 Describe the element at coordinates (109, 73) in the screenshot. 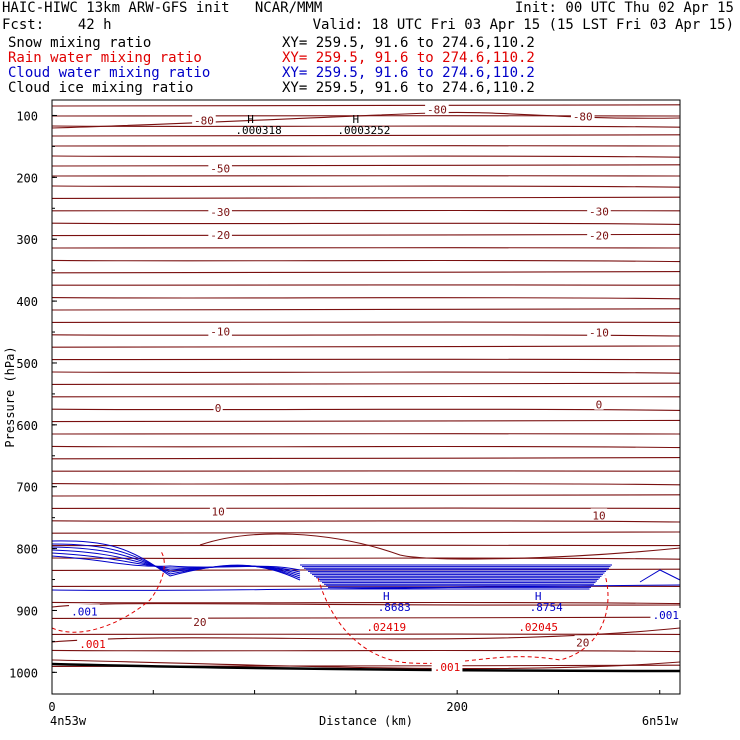

I see `legend-cloudwater-label: Cloud water mixing ratio` at that location.